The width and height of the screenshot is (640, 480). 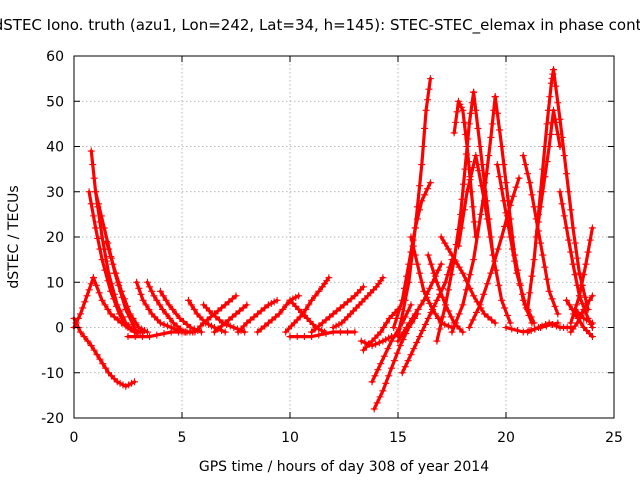 What do you see at coordinates (52, 419) in the screenshot?
I see `y-tick-label: -20` at bounding box center [52, 419].